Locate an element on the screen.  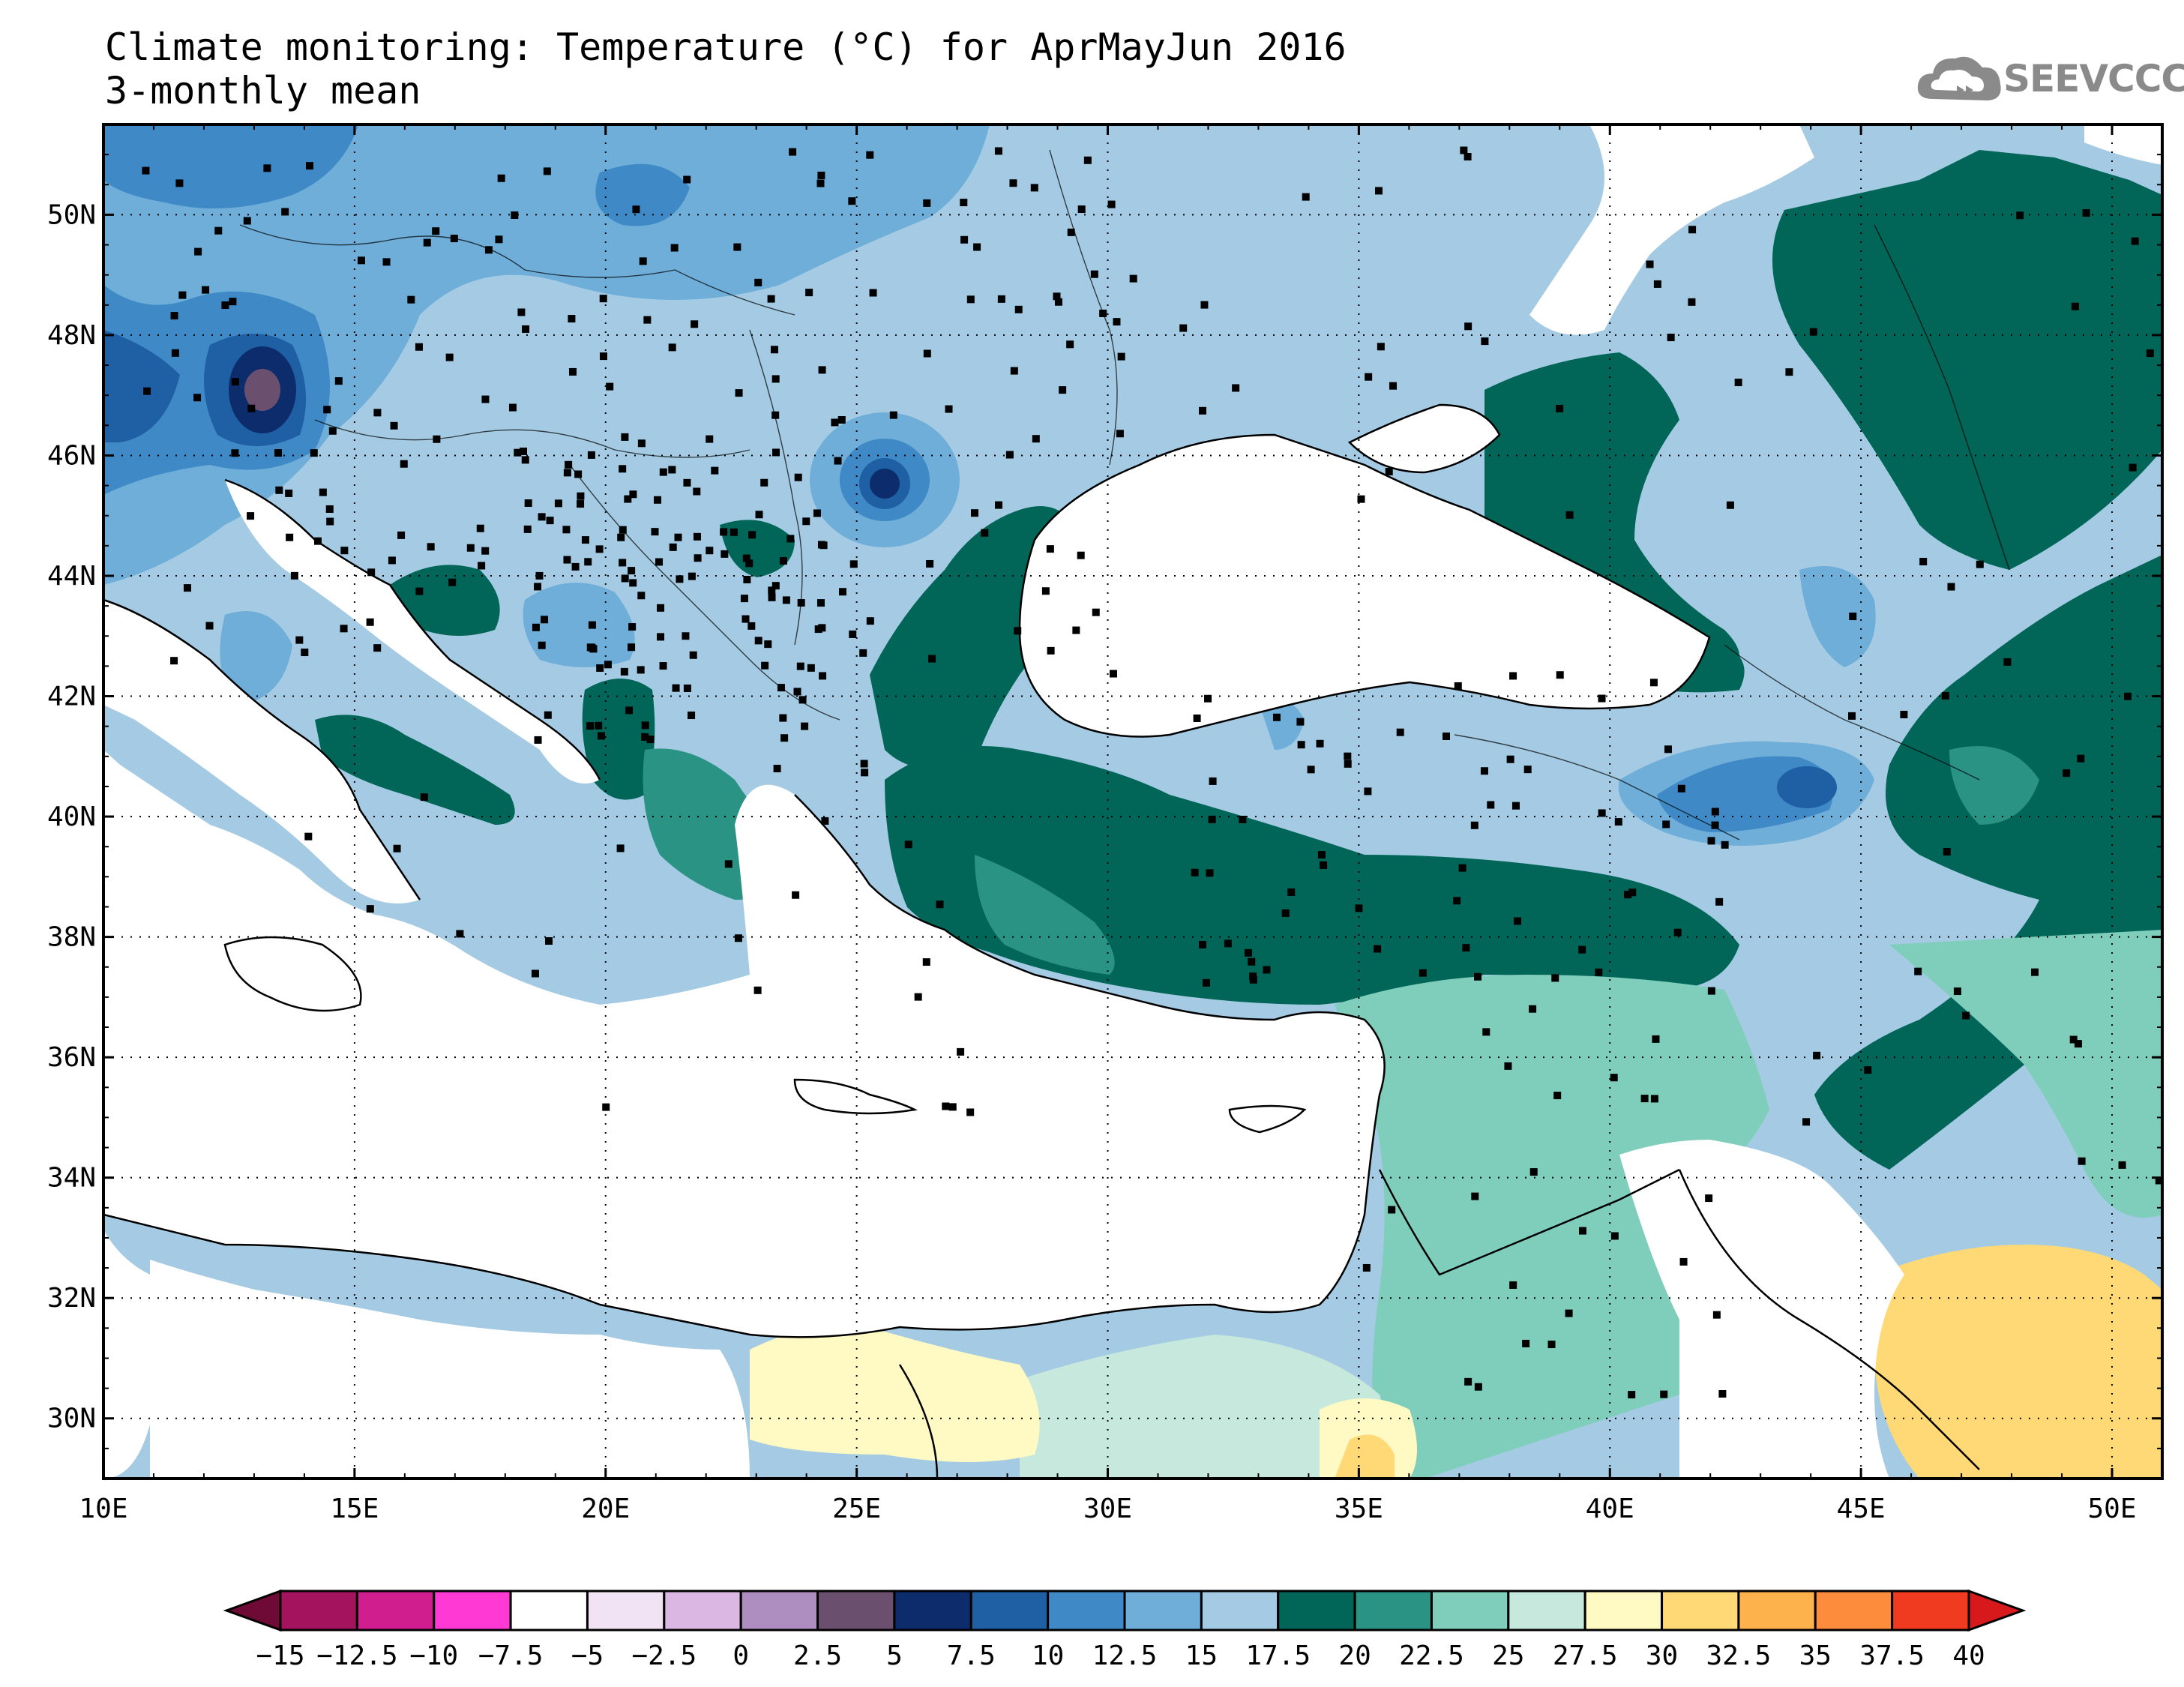
lat-tick-label: 36N is located at coordinates (71, 1057).